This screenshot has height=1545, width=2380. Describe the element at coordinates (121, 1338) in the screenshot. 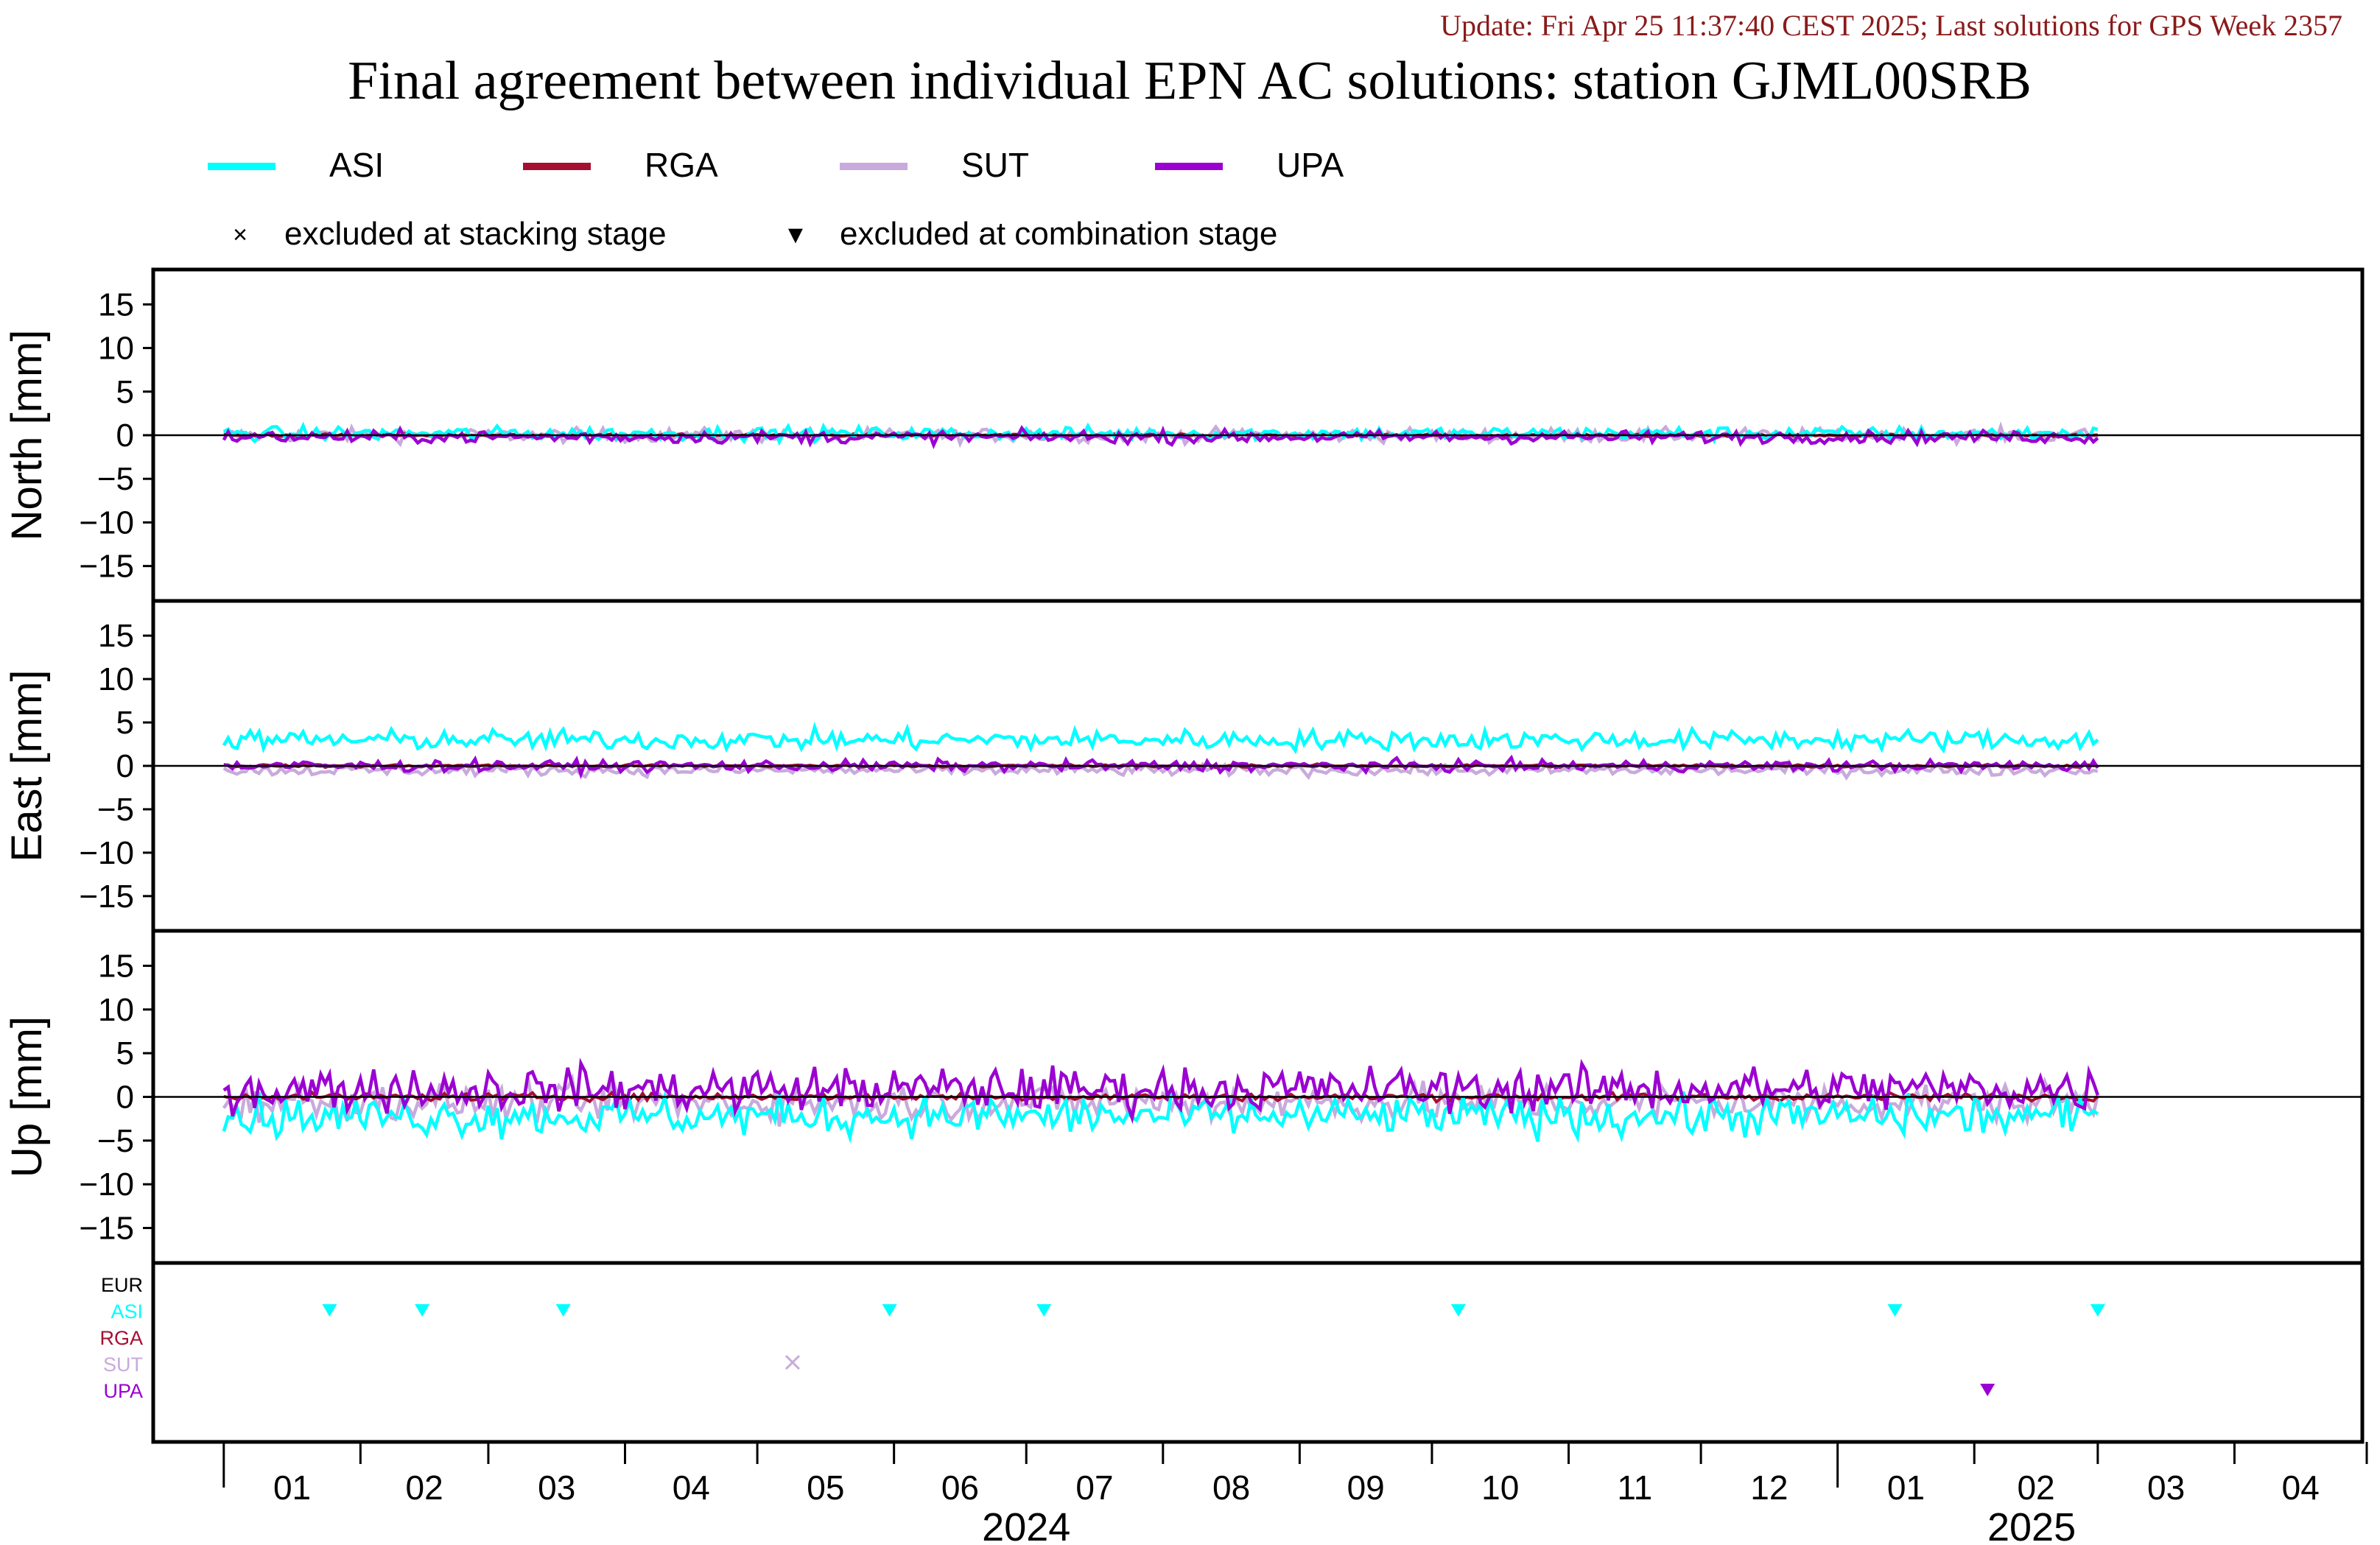

I see `exclusion-row-label-rga: RGA` at that location.